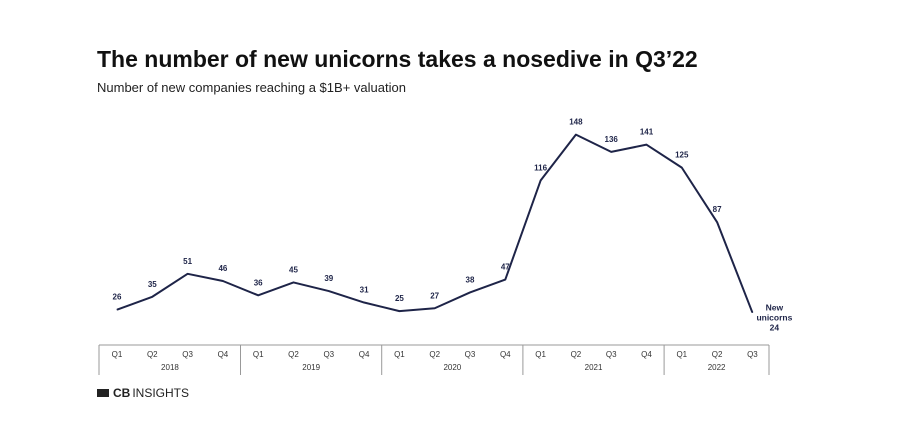 The image size is (900, 439). I want to click on logo-rest: INSIGHTS, so click(161, 393).